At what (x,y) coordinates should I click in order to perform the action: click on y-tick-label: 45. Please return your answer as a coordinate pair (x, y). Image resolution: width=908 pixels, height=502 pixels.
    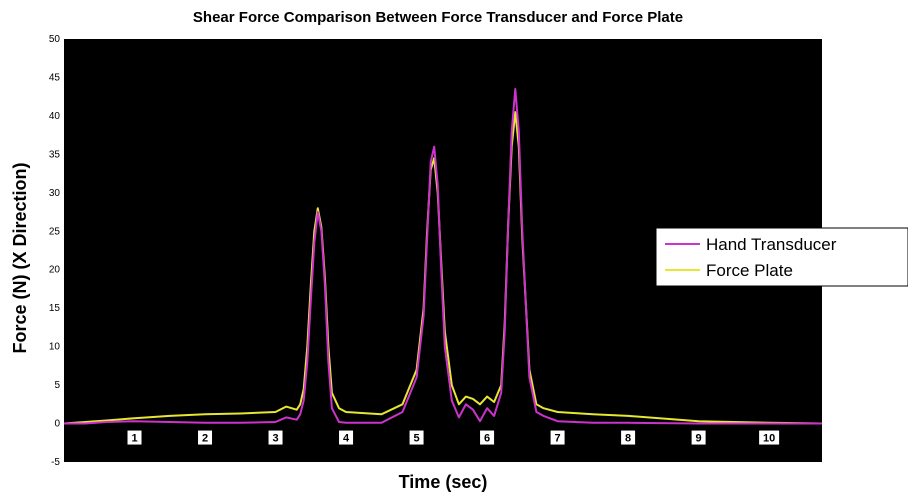
    Looking at the image, I should click on (55, 77).